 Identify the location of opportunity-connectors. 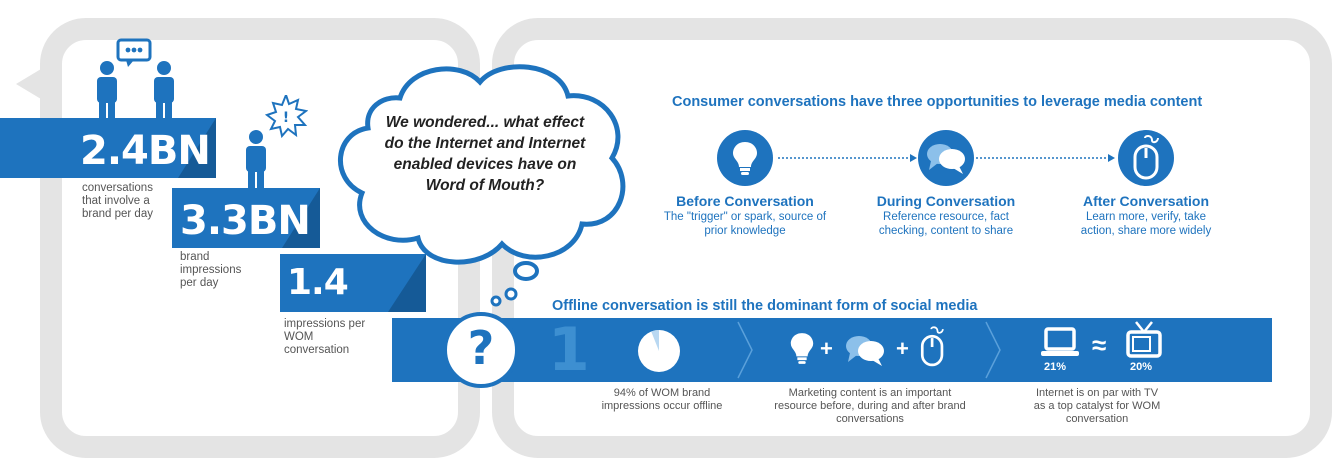
(946, 158).